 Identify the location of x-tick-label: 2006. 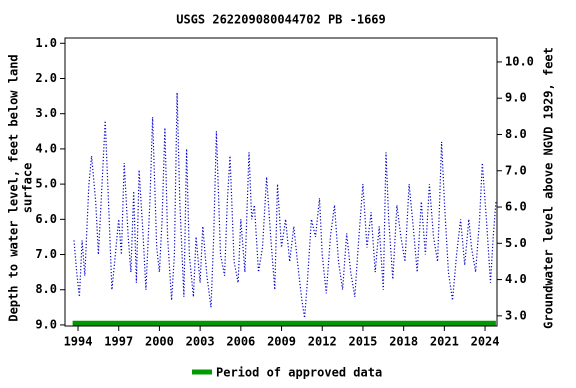
(240, 342).